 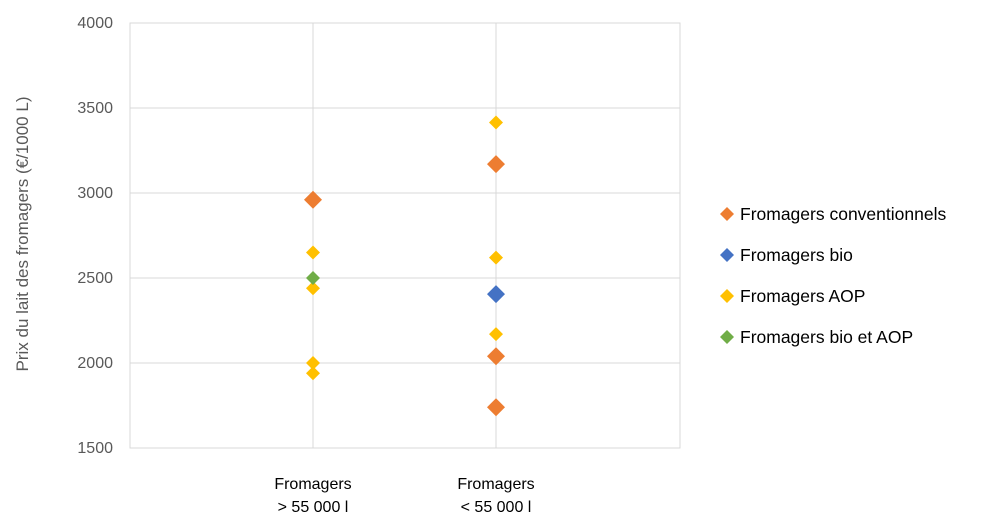 I want to click on y-tick-label: 1500, so click(x=95, y=448).